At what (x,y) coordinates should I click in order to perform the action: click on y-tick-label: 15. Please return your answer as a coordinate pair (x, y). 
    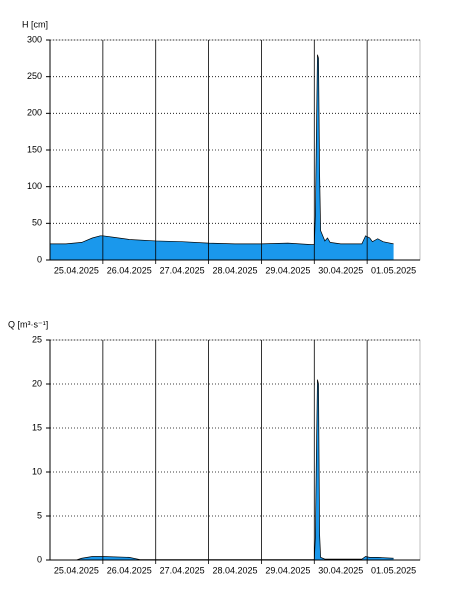
    Looking at the image, I should click on (37, 427).